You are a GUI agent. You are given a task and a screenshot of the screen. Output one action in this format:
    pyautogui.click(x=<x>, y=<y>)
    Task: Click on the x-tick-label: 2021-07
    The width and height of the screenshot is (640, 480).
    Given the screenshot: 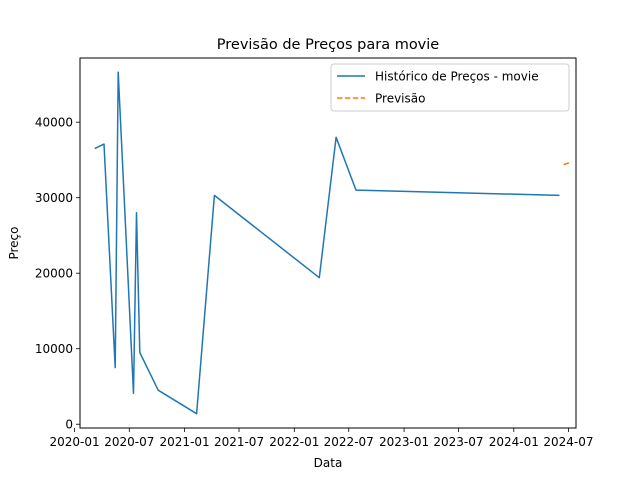 What is the action you would take?
    pyautogui.click(x=239, y=442)
    